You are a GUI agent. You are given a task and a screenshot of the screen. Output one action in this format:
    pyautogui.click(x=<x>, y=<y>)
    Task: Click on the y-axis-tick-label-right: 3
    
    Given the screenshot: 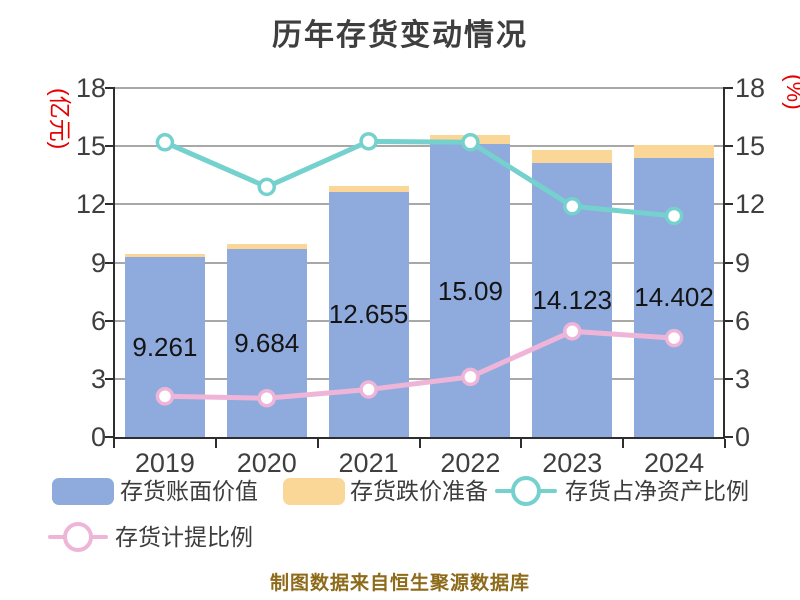 What is the action you would take?
    pyautogui.click(x=743, y=378)
    